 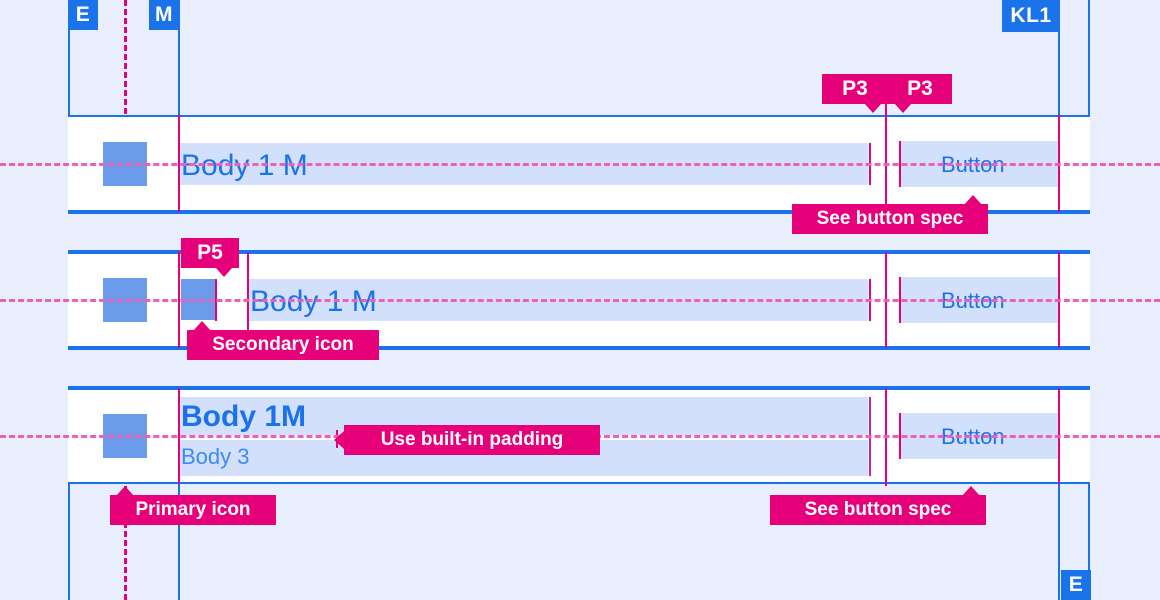 I want to click on annotation-p3-left: P3, so click(x=855, y=93).